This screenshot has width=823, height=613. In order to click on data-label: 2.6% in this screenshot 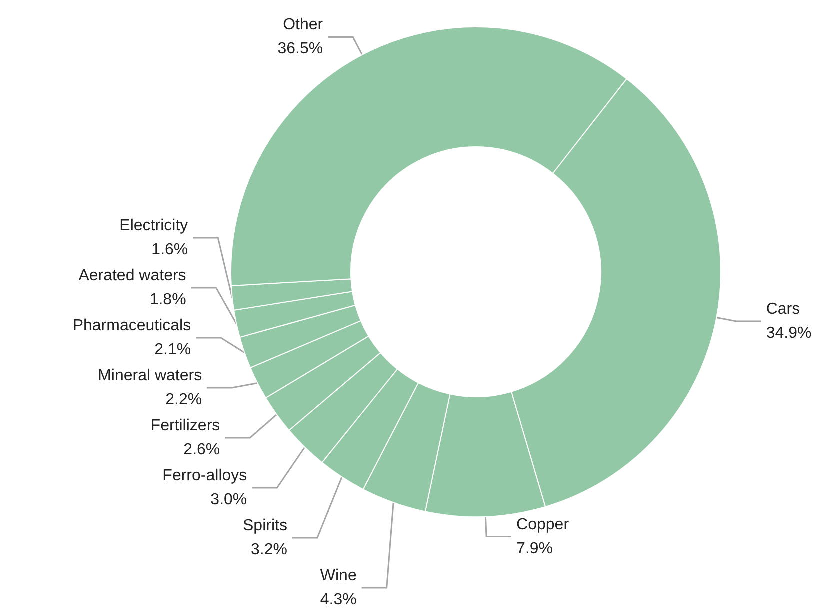, I will do `click(202, 450)`.